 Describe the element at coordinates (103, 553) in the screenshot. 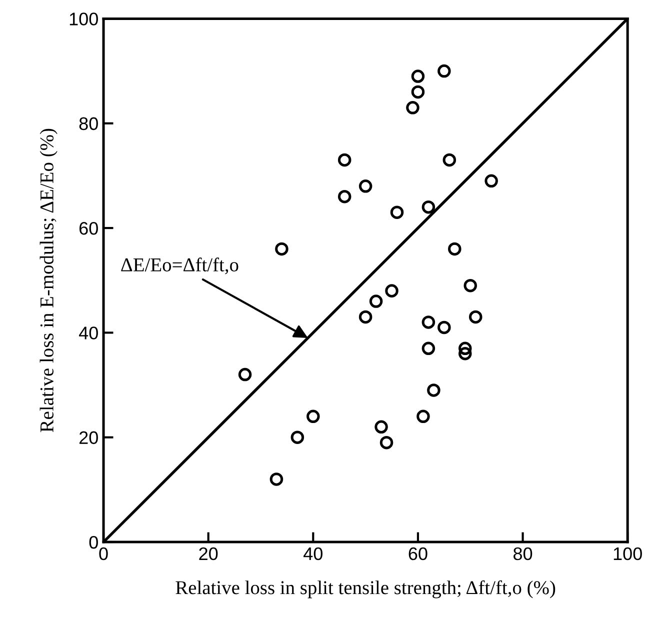

I see `x-tick-label: 0` at that location.